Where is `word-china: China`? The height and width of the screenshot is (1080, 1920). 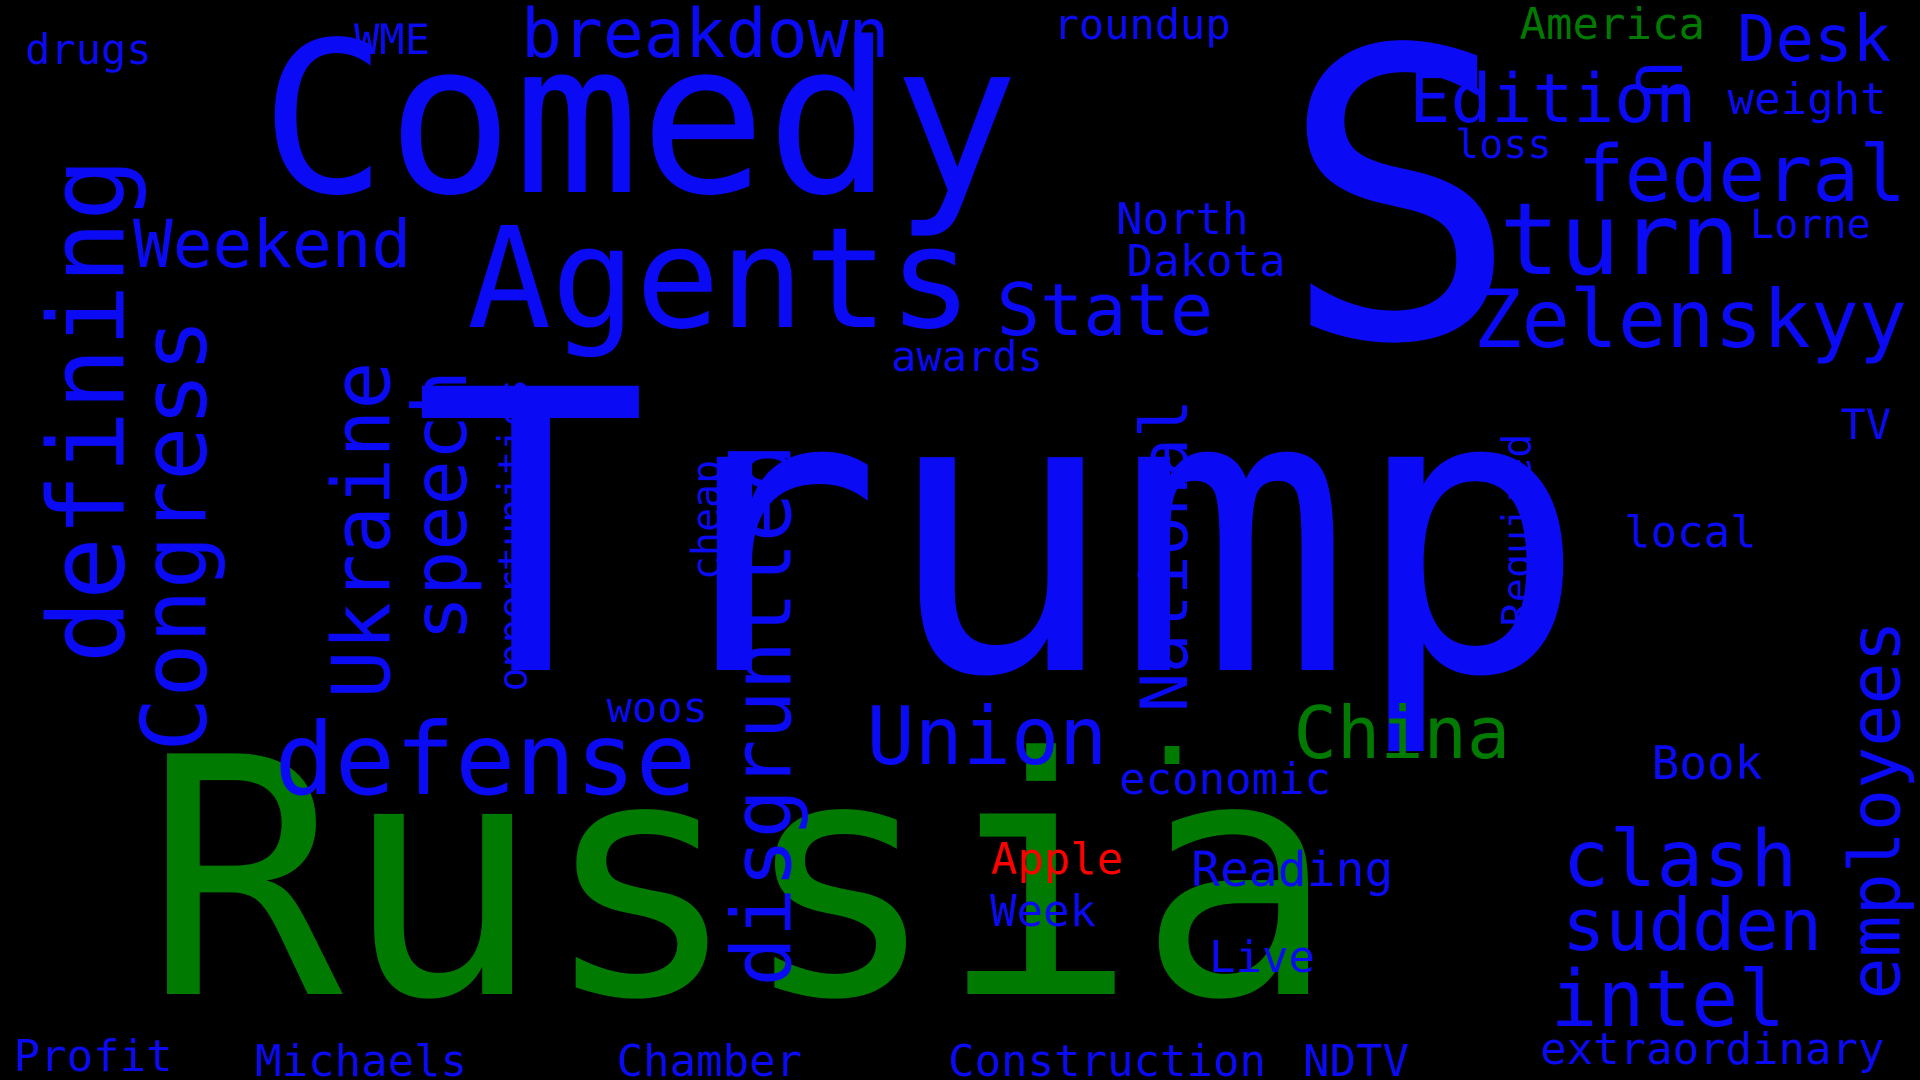
word-china: China is located at coordinates (1402, 733).